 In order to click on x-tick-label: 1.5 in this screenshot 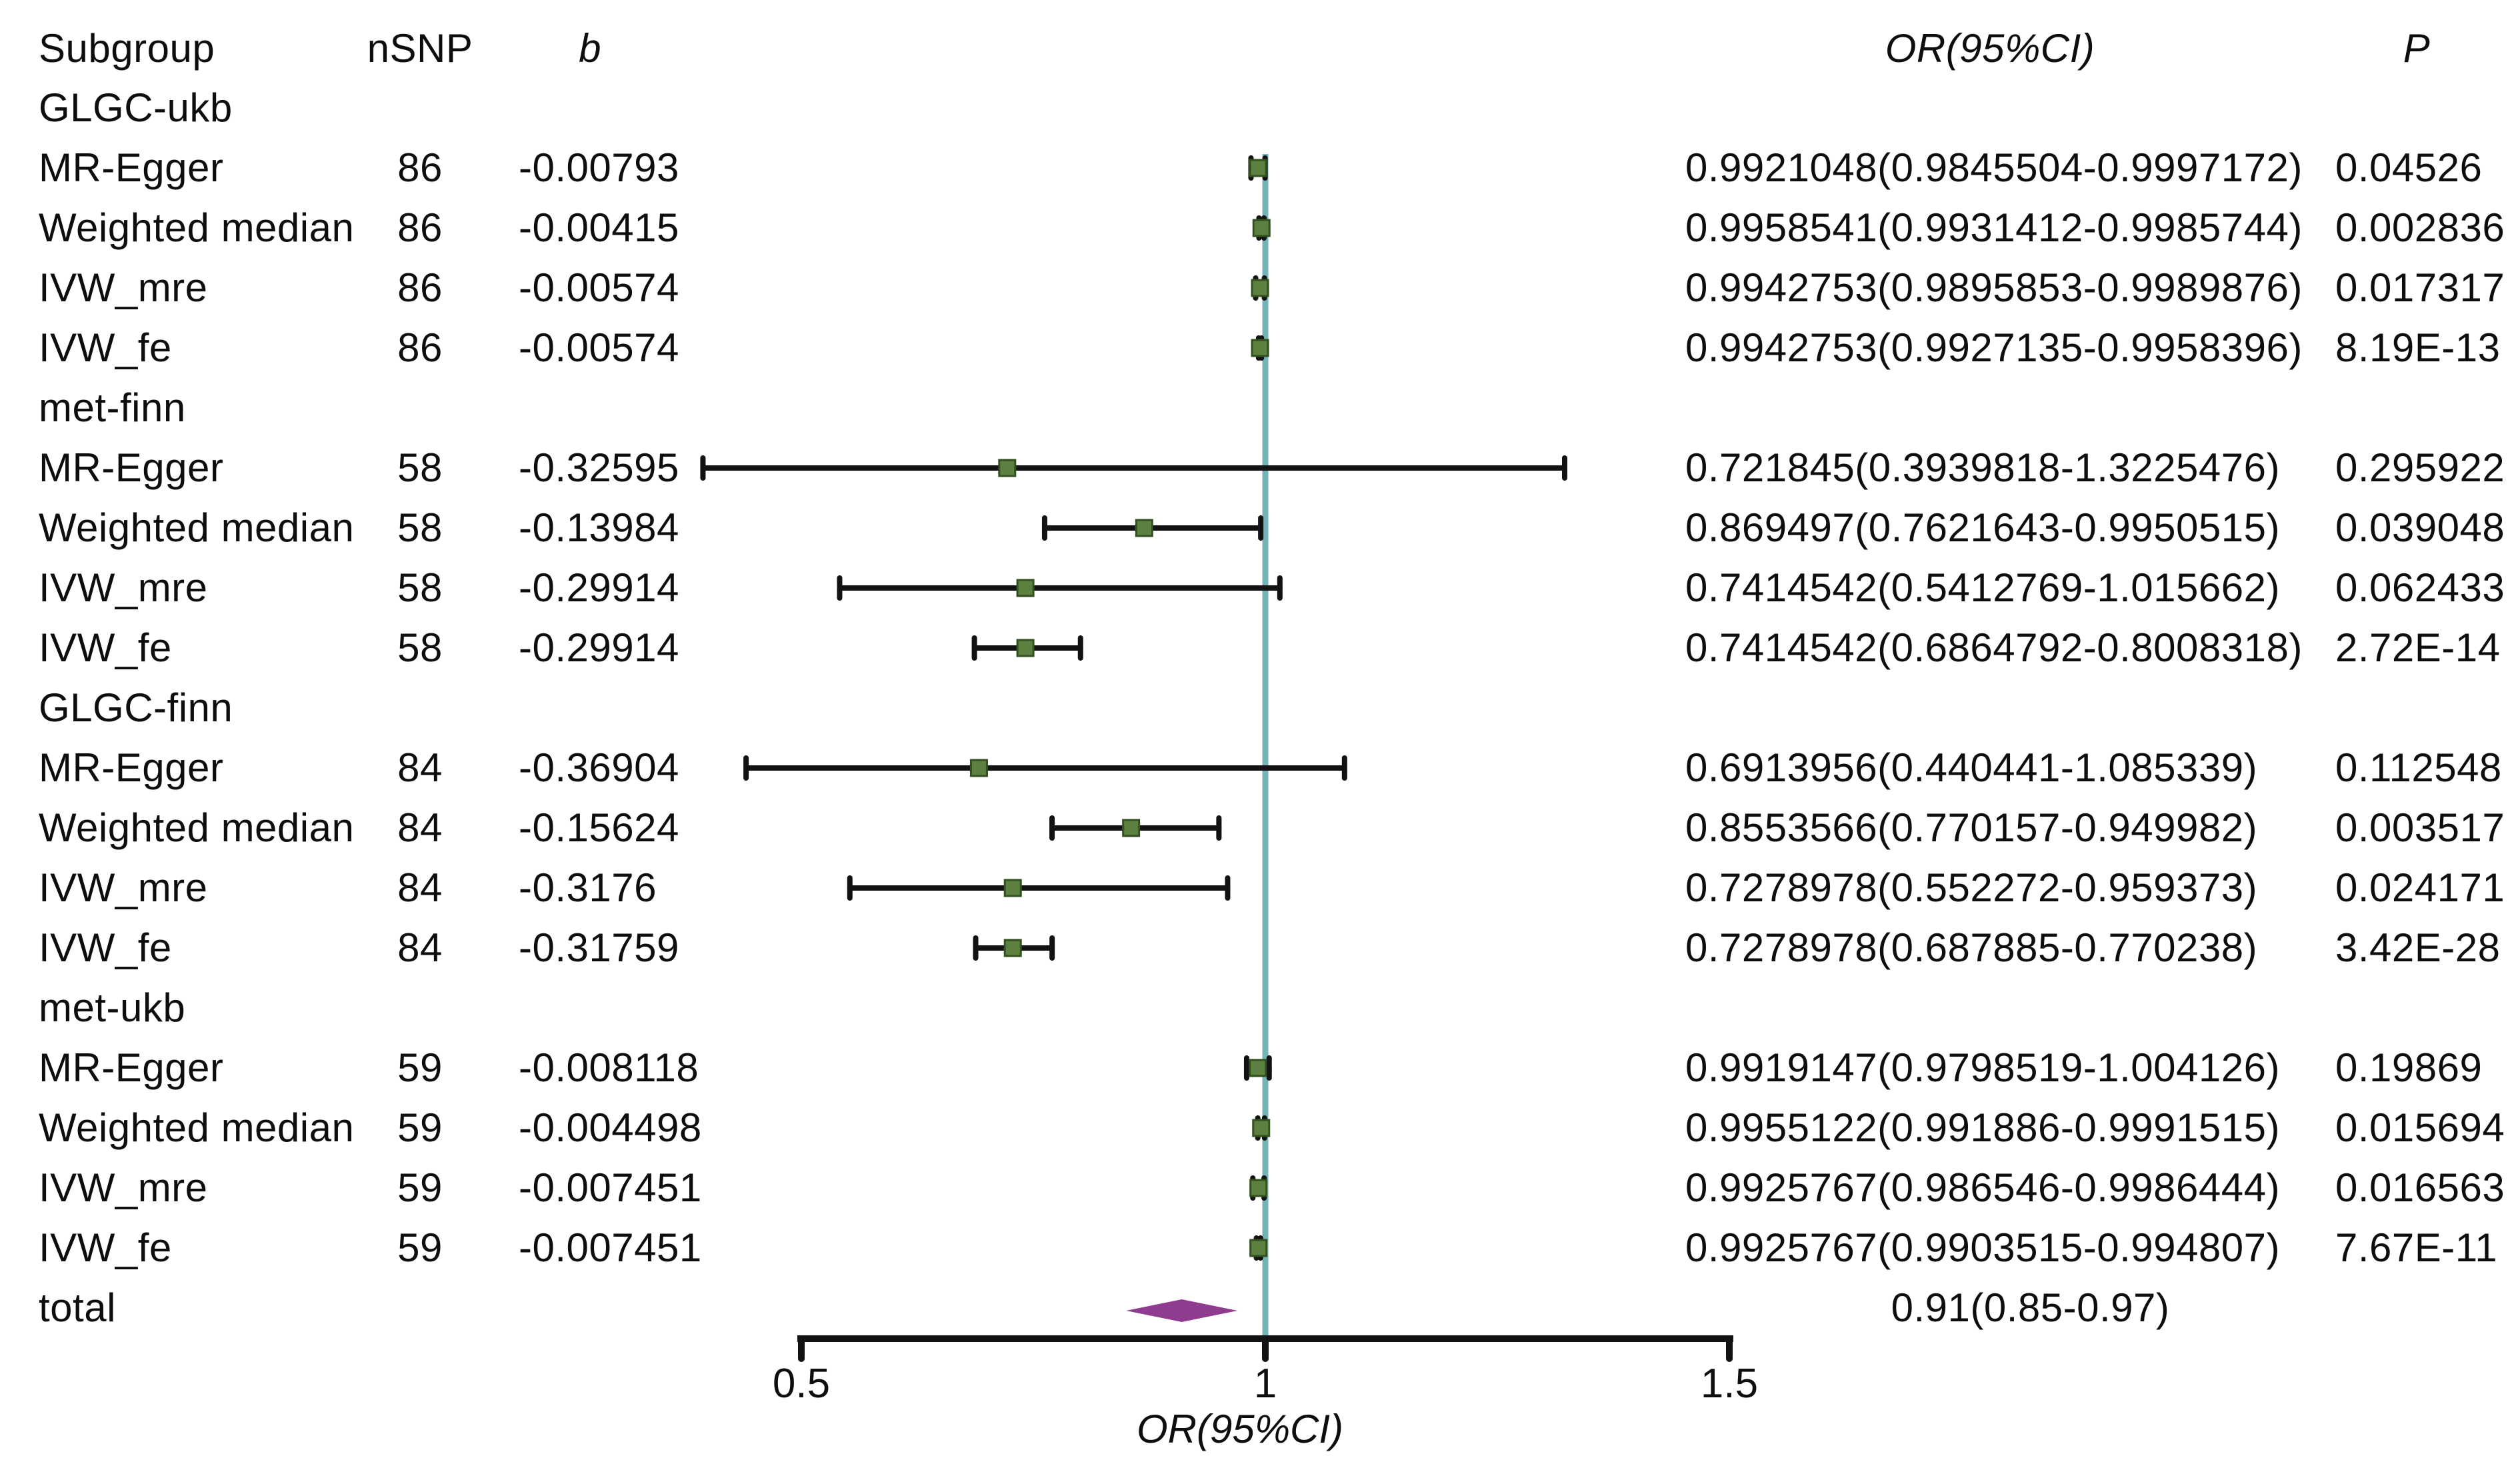, I will do `click(1729, 1384)`.